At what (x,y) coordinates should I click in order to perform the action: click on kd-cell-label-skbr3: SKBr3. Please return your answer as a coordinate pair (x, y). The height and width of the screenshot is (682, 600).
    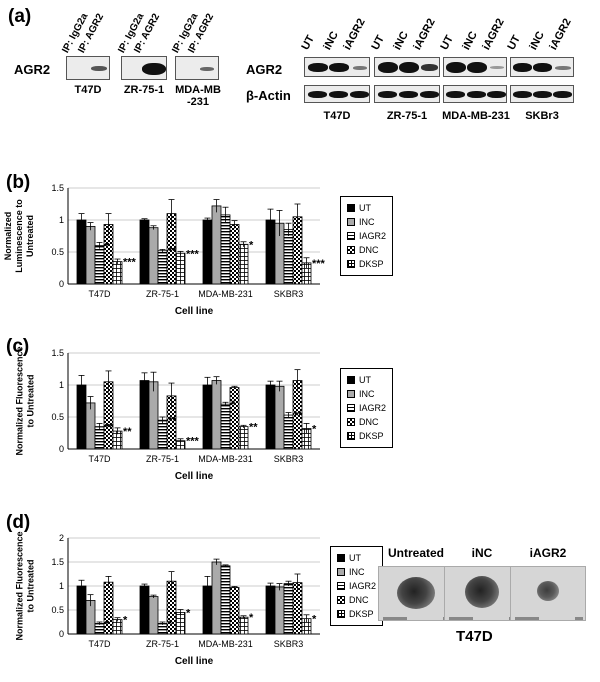
    Looking at the image, I should click on (542, 116).